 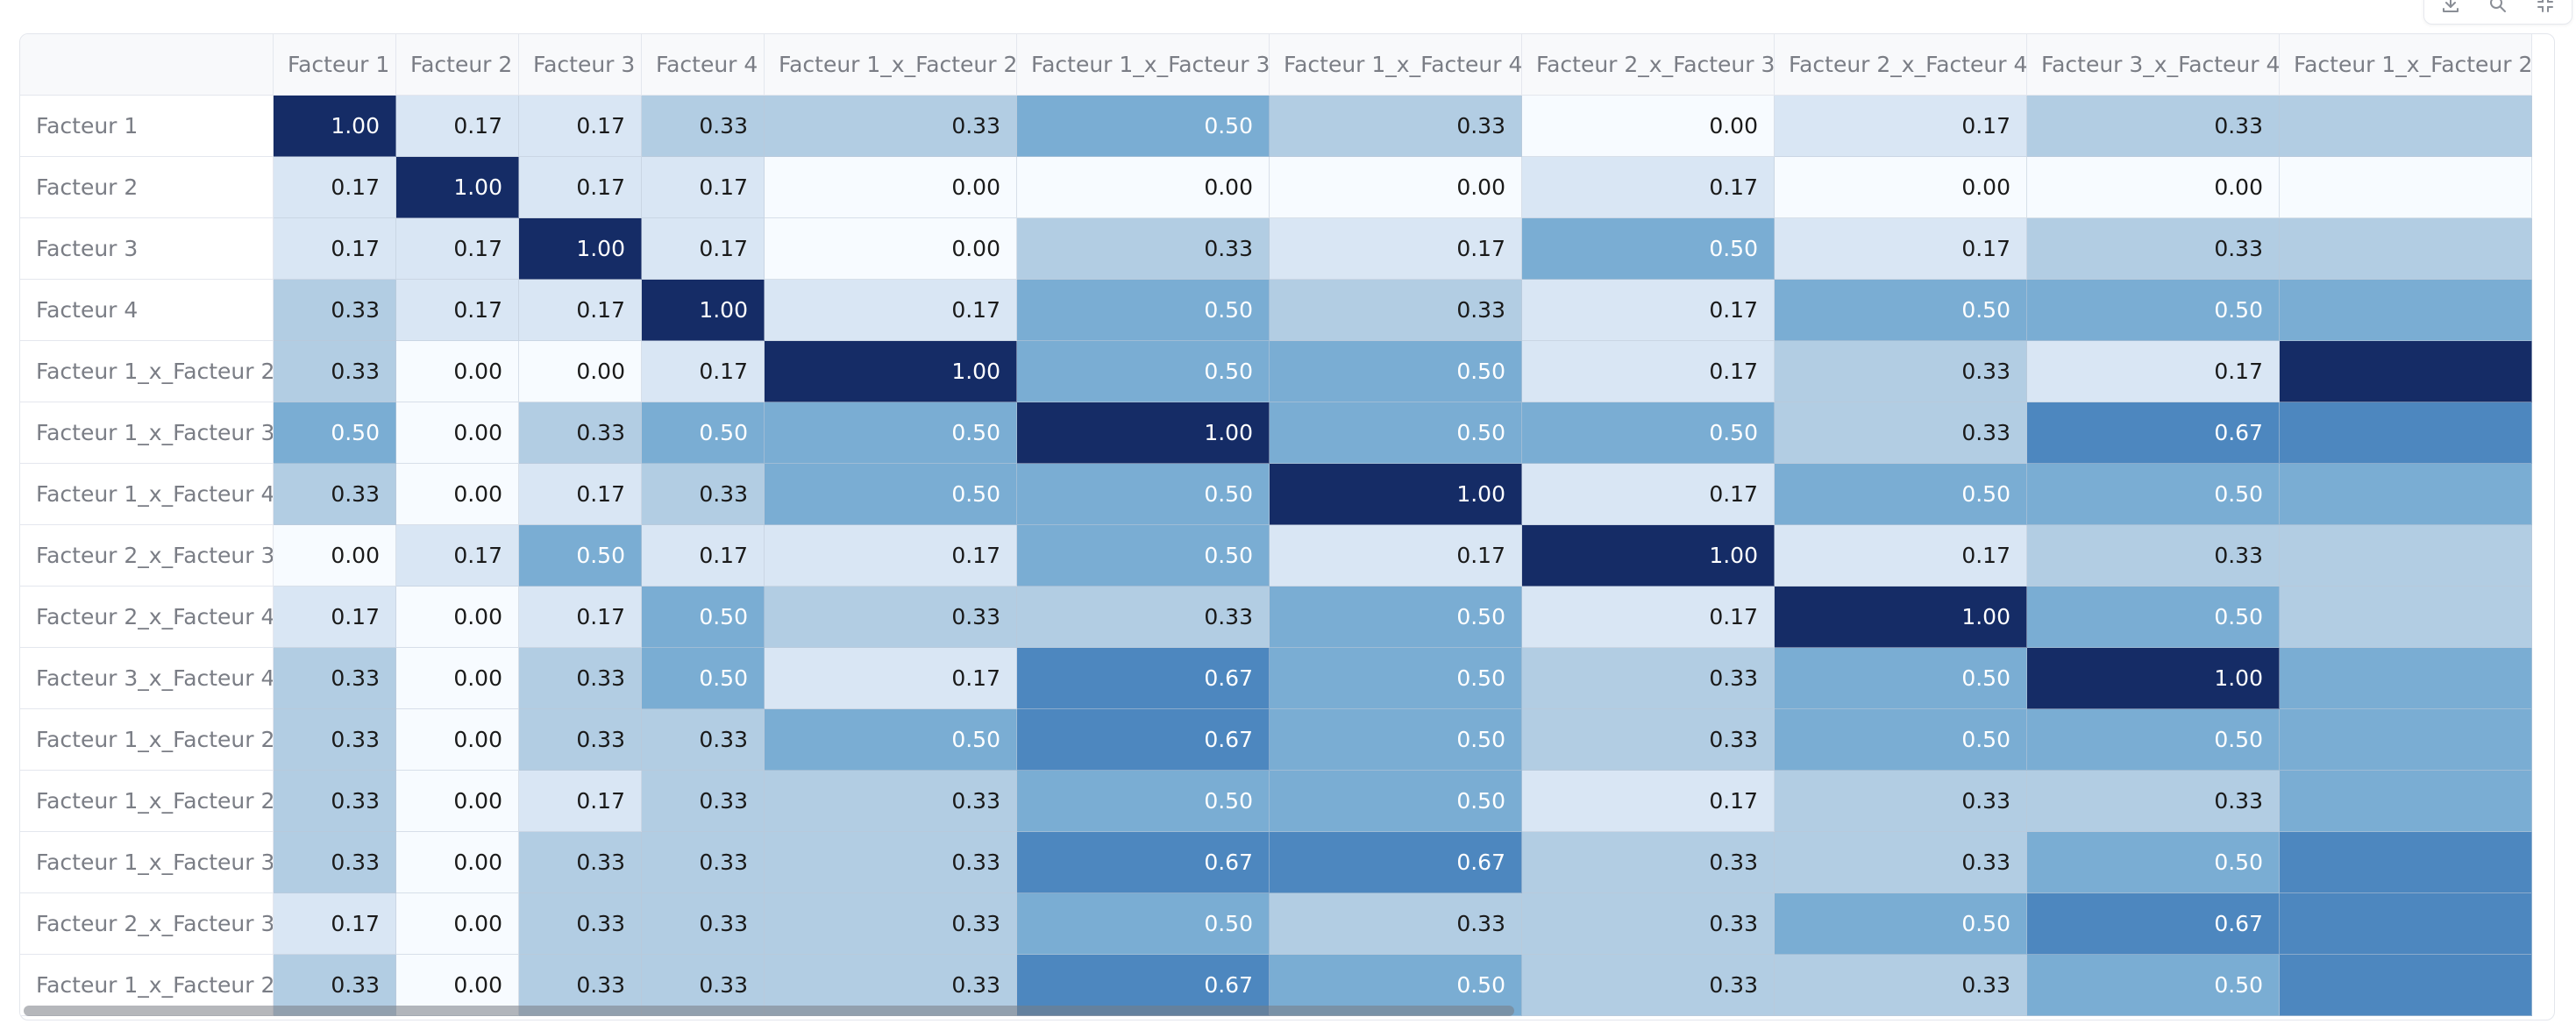 I want to click on column-header: Facteur 1_x_Facteur 2, so click(x=891, y=65).